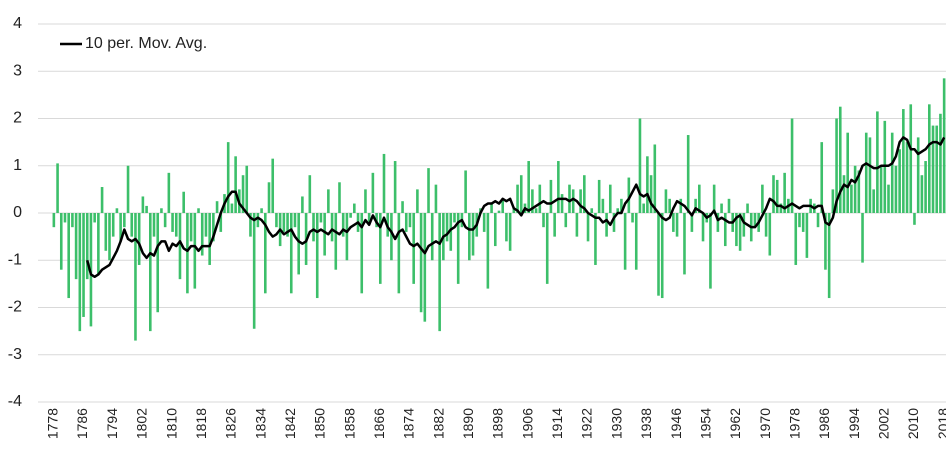 This screenshot has height=466, width=946. What do you see at coordinates (468, 423) in the screenshot?
I see `x-tick-label: 1890` at bounding box center [468, 423].